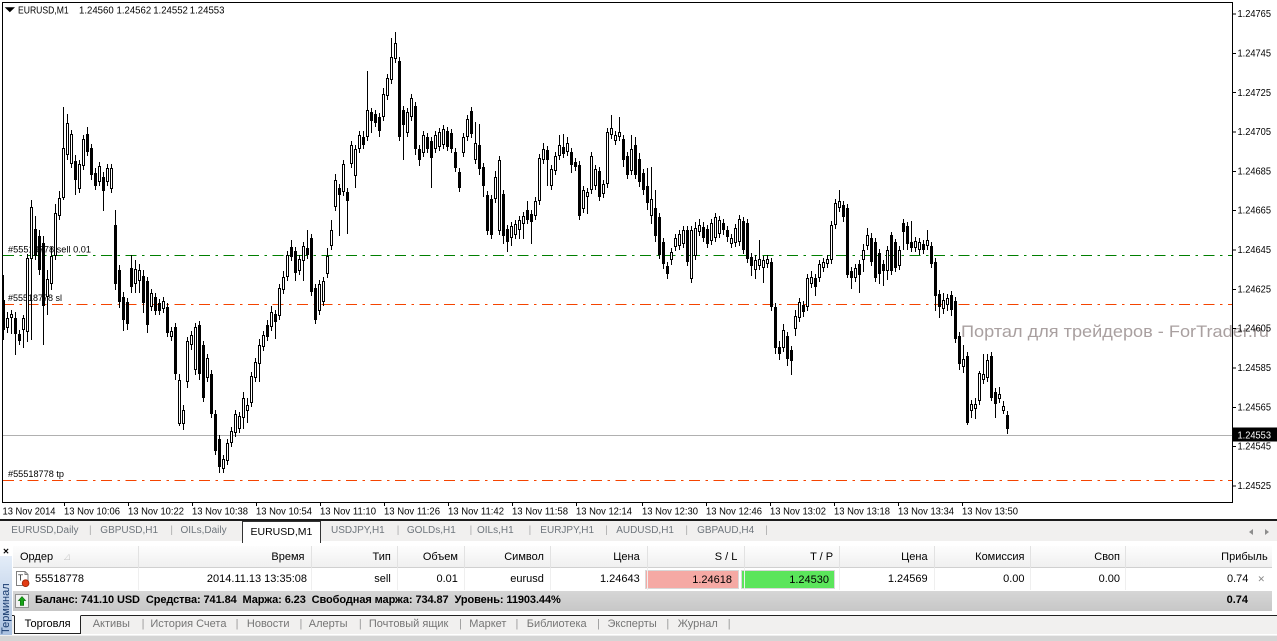 The width and height of the screenshot is (1277, 641). I want to click on svg-text: 1.24685, so click(1255, 171).